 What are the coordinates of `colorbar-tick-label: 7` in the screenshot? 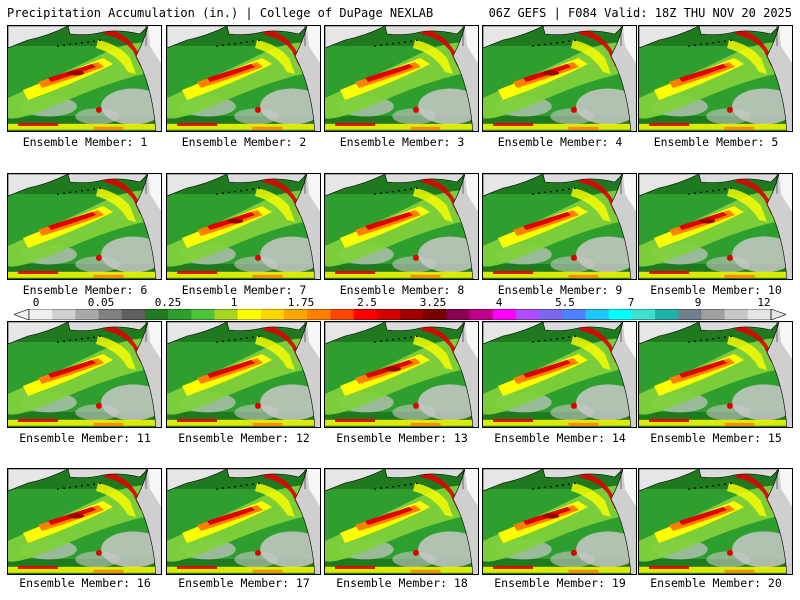 It's located at (631, 302).